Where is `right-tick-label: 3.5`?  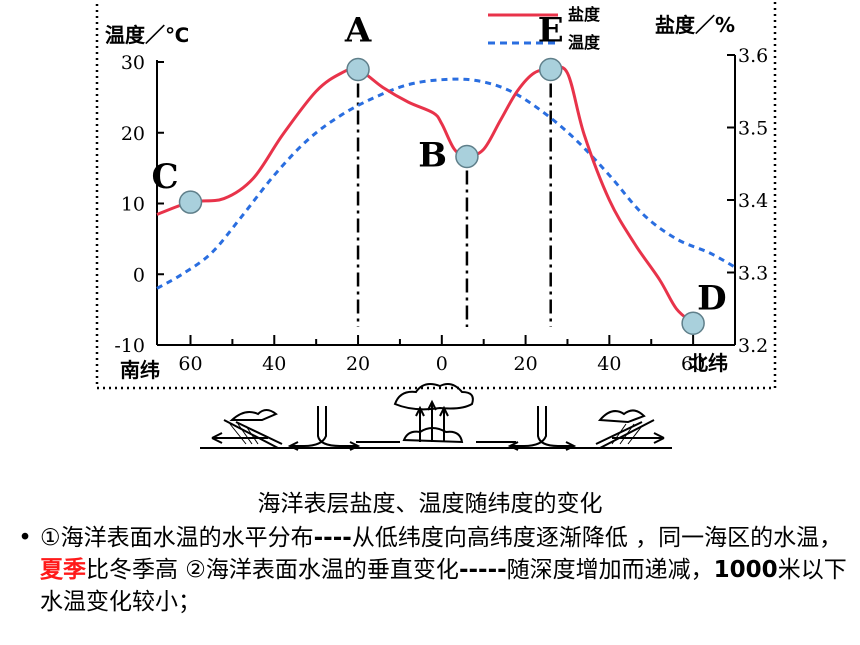 right-tick-label: 3.5 is located at coordinates (753, 129).